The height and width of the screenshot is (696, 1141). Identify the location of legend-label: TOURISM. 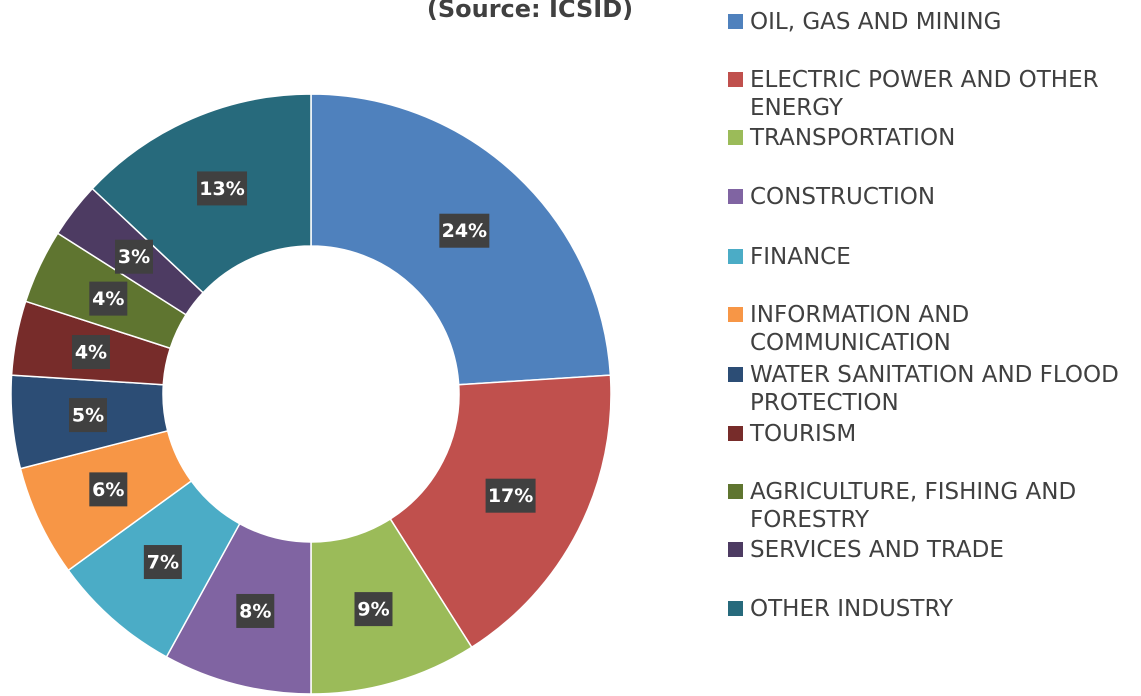
(803, 434).